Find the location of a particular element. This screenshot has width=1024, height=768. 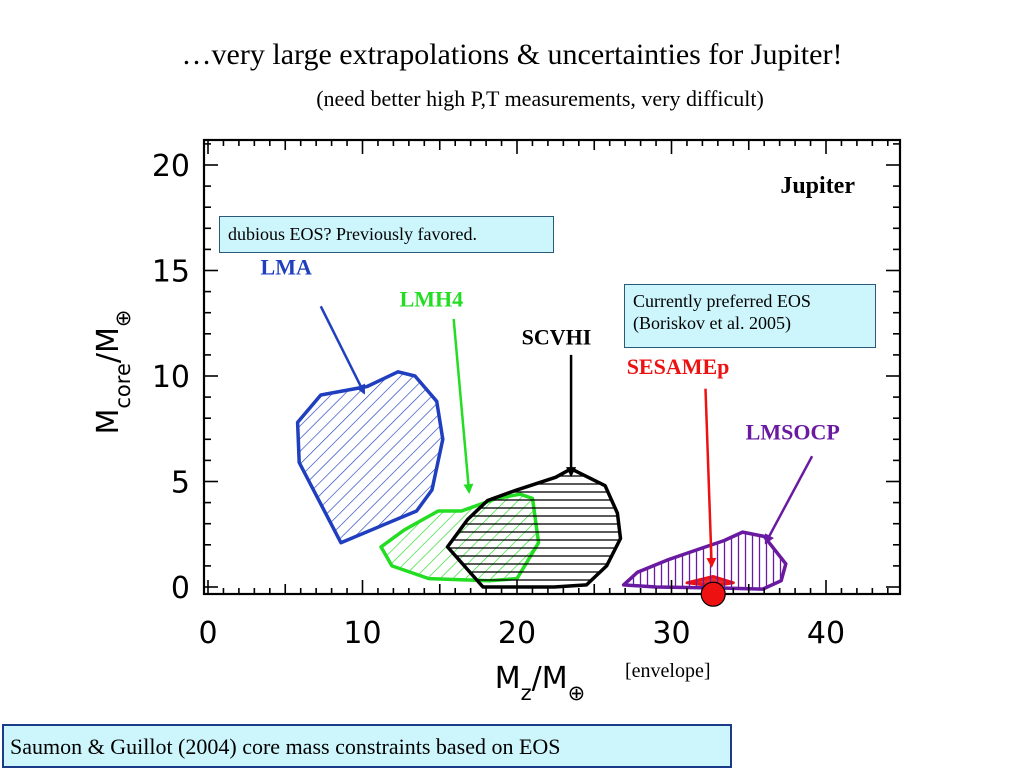

x-tick-label: 20 is located at coordinates (517, 633).